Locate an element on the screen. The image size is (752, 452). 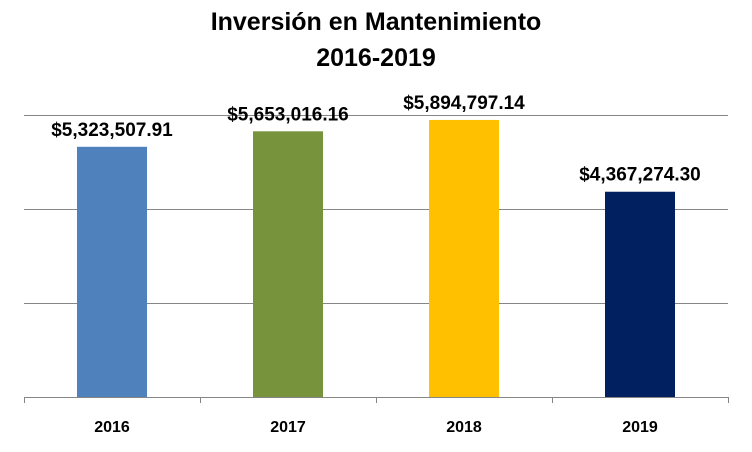
x-axis is located at coordinates (376, 400).